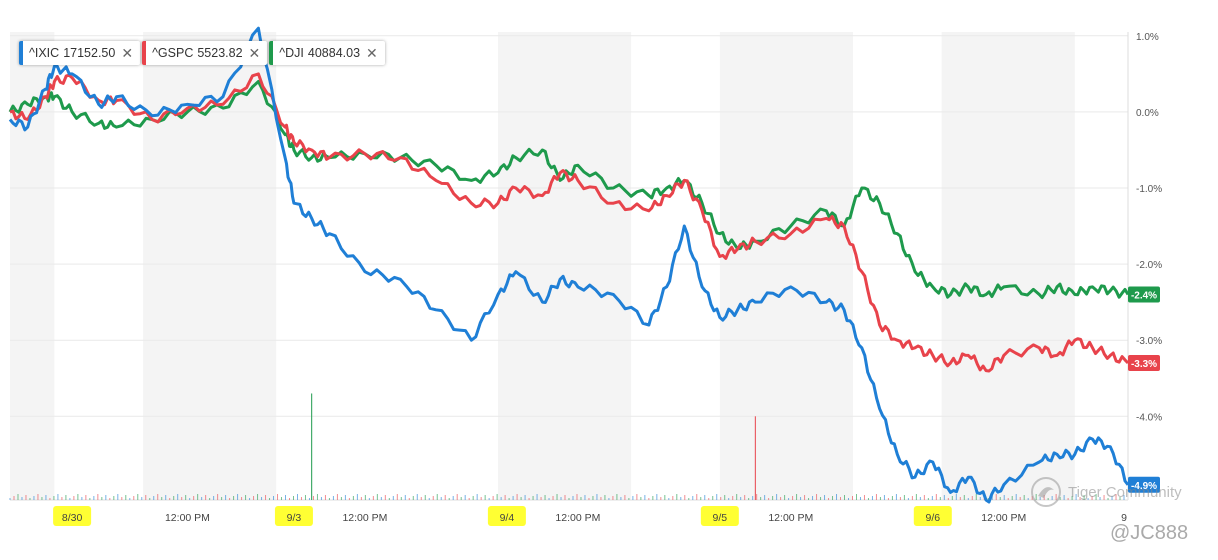 The width and height of the screenshot is (1218, 560). Describe the element at coordinates (1149, 341) in the screenshot. I see `y-tick-label: -3.0%` at that location.